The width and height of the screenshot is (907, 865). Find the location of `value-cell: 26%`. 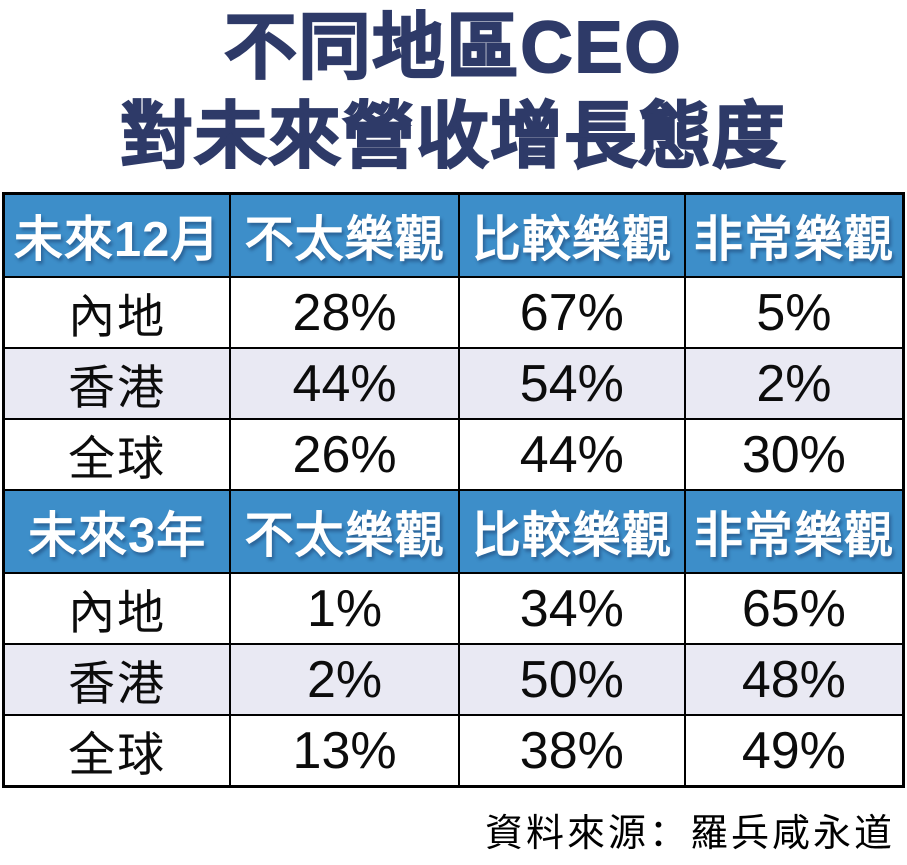

value-cell: 26% is located at coordinates (344, 454).